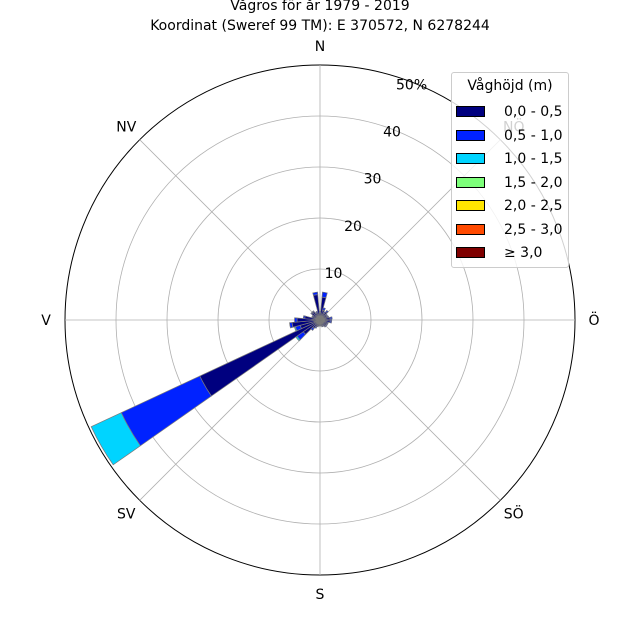 This screenshot has width=640, height=640. I want to click on legend-label: 1,5 - 2,0, so click(533, 182).